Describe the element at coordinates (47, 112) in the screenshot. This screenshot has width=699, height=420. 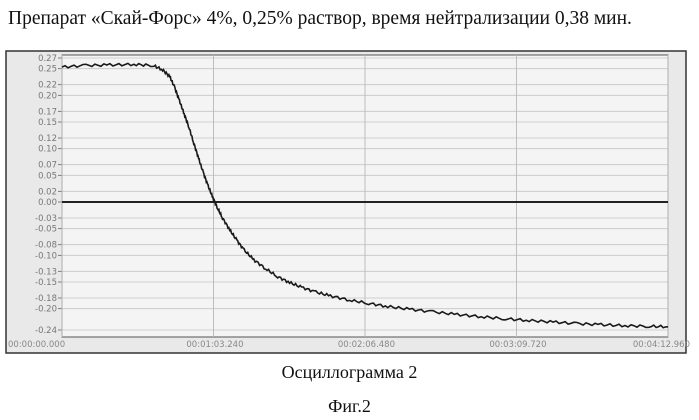
I see `y-tick-label: 0.17` at that location.